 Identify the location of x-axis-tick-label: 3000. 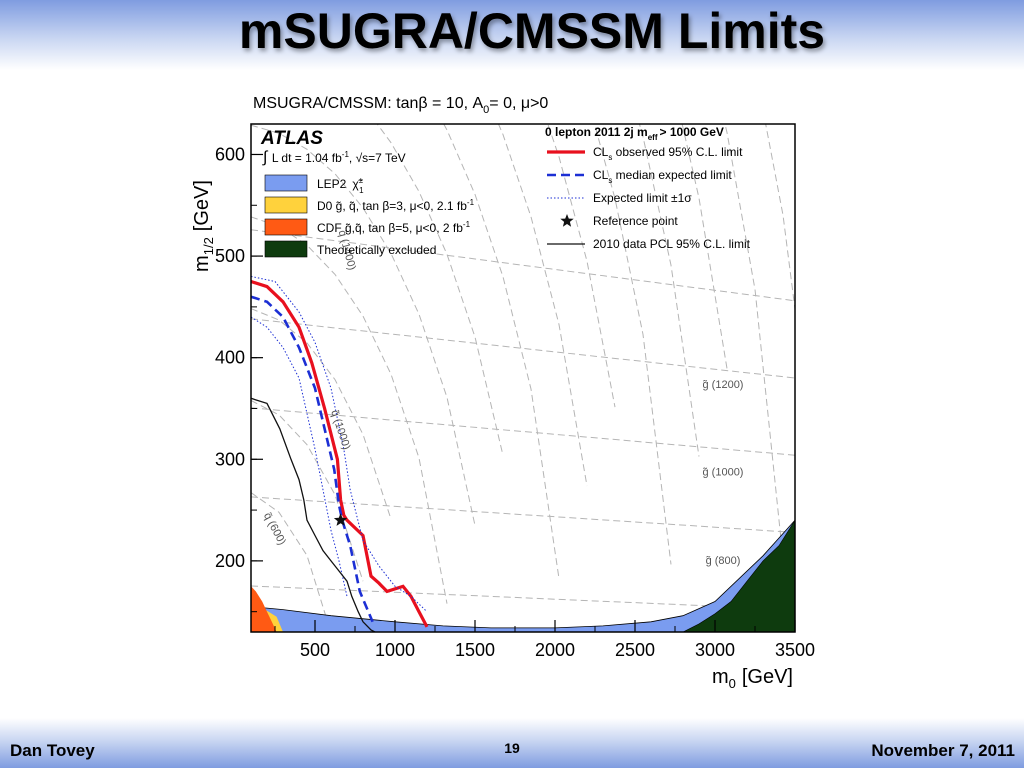
(715, 650).